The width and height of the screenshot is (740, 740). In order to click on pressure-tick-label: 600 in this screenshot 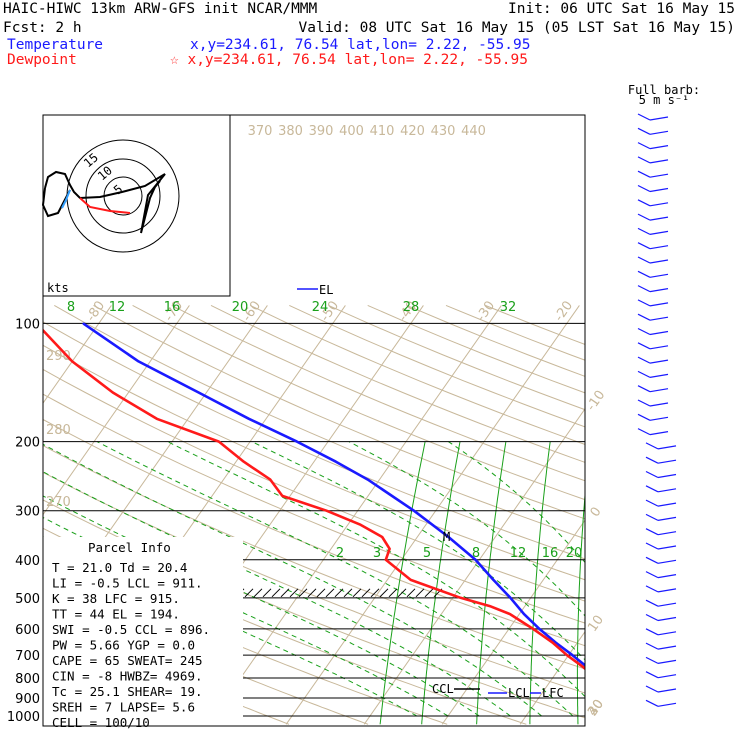, I will do `click(27, 630)`.